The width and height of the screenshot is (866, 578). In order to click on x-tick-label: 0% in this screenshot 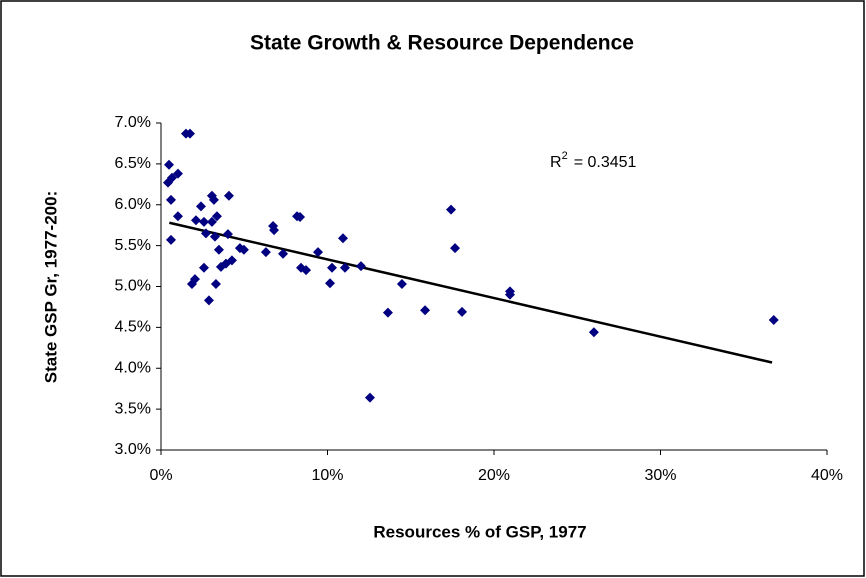, I will do `click(160, 475)`.